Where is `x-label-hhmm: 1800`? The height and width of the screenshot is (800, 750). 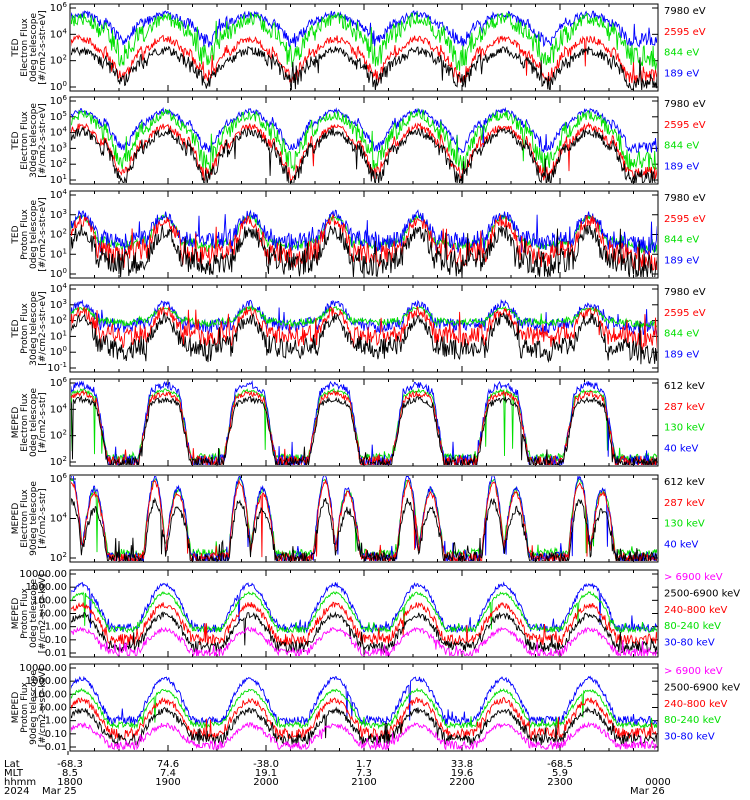 x-label-hhmm: 1800 is located at coordinates (69, 782).